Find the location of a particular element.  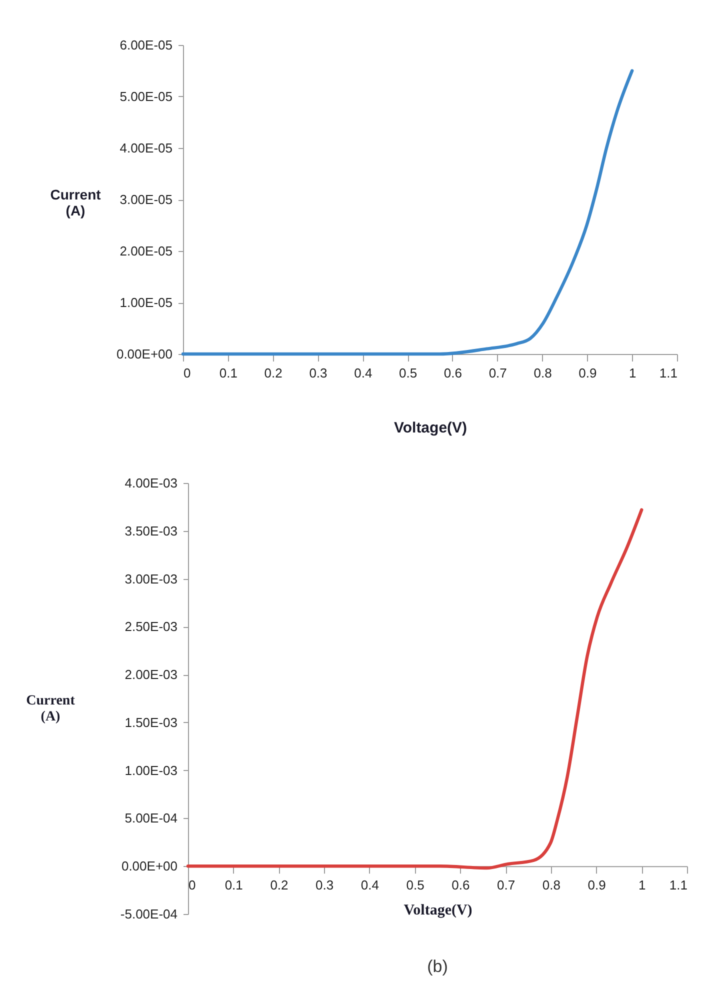

y-tick-label: 3.50E-03 is located at coordinates (151, 530).